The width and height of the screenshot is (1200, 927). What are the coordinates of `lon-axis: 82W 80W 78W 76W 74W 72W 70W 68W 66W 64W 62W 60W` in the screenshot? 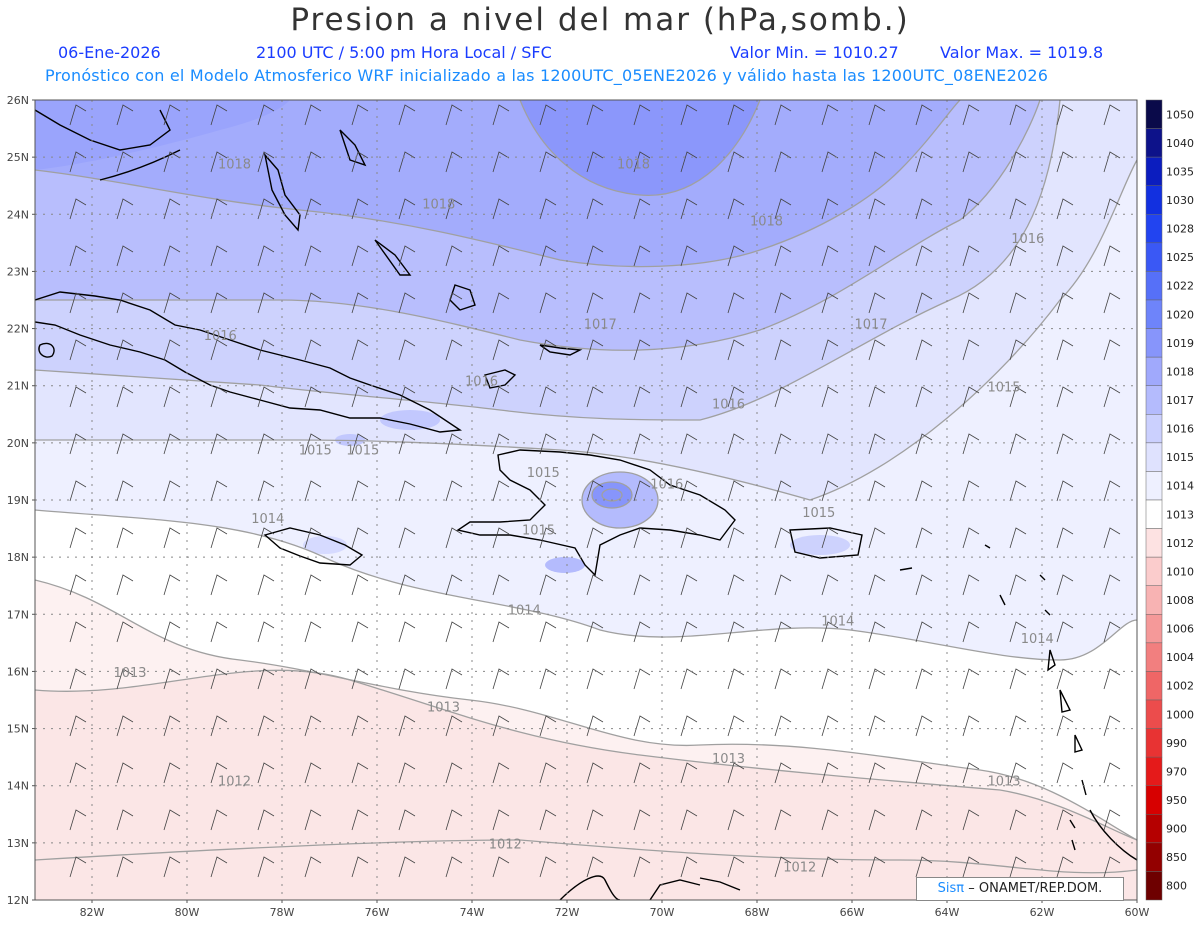 It's located at (615, 909).